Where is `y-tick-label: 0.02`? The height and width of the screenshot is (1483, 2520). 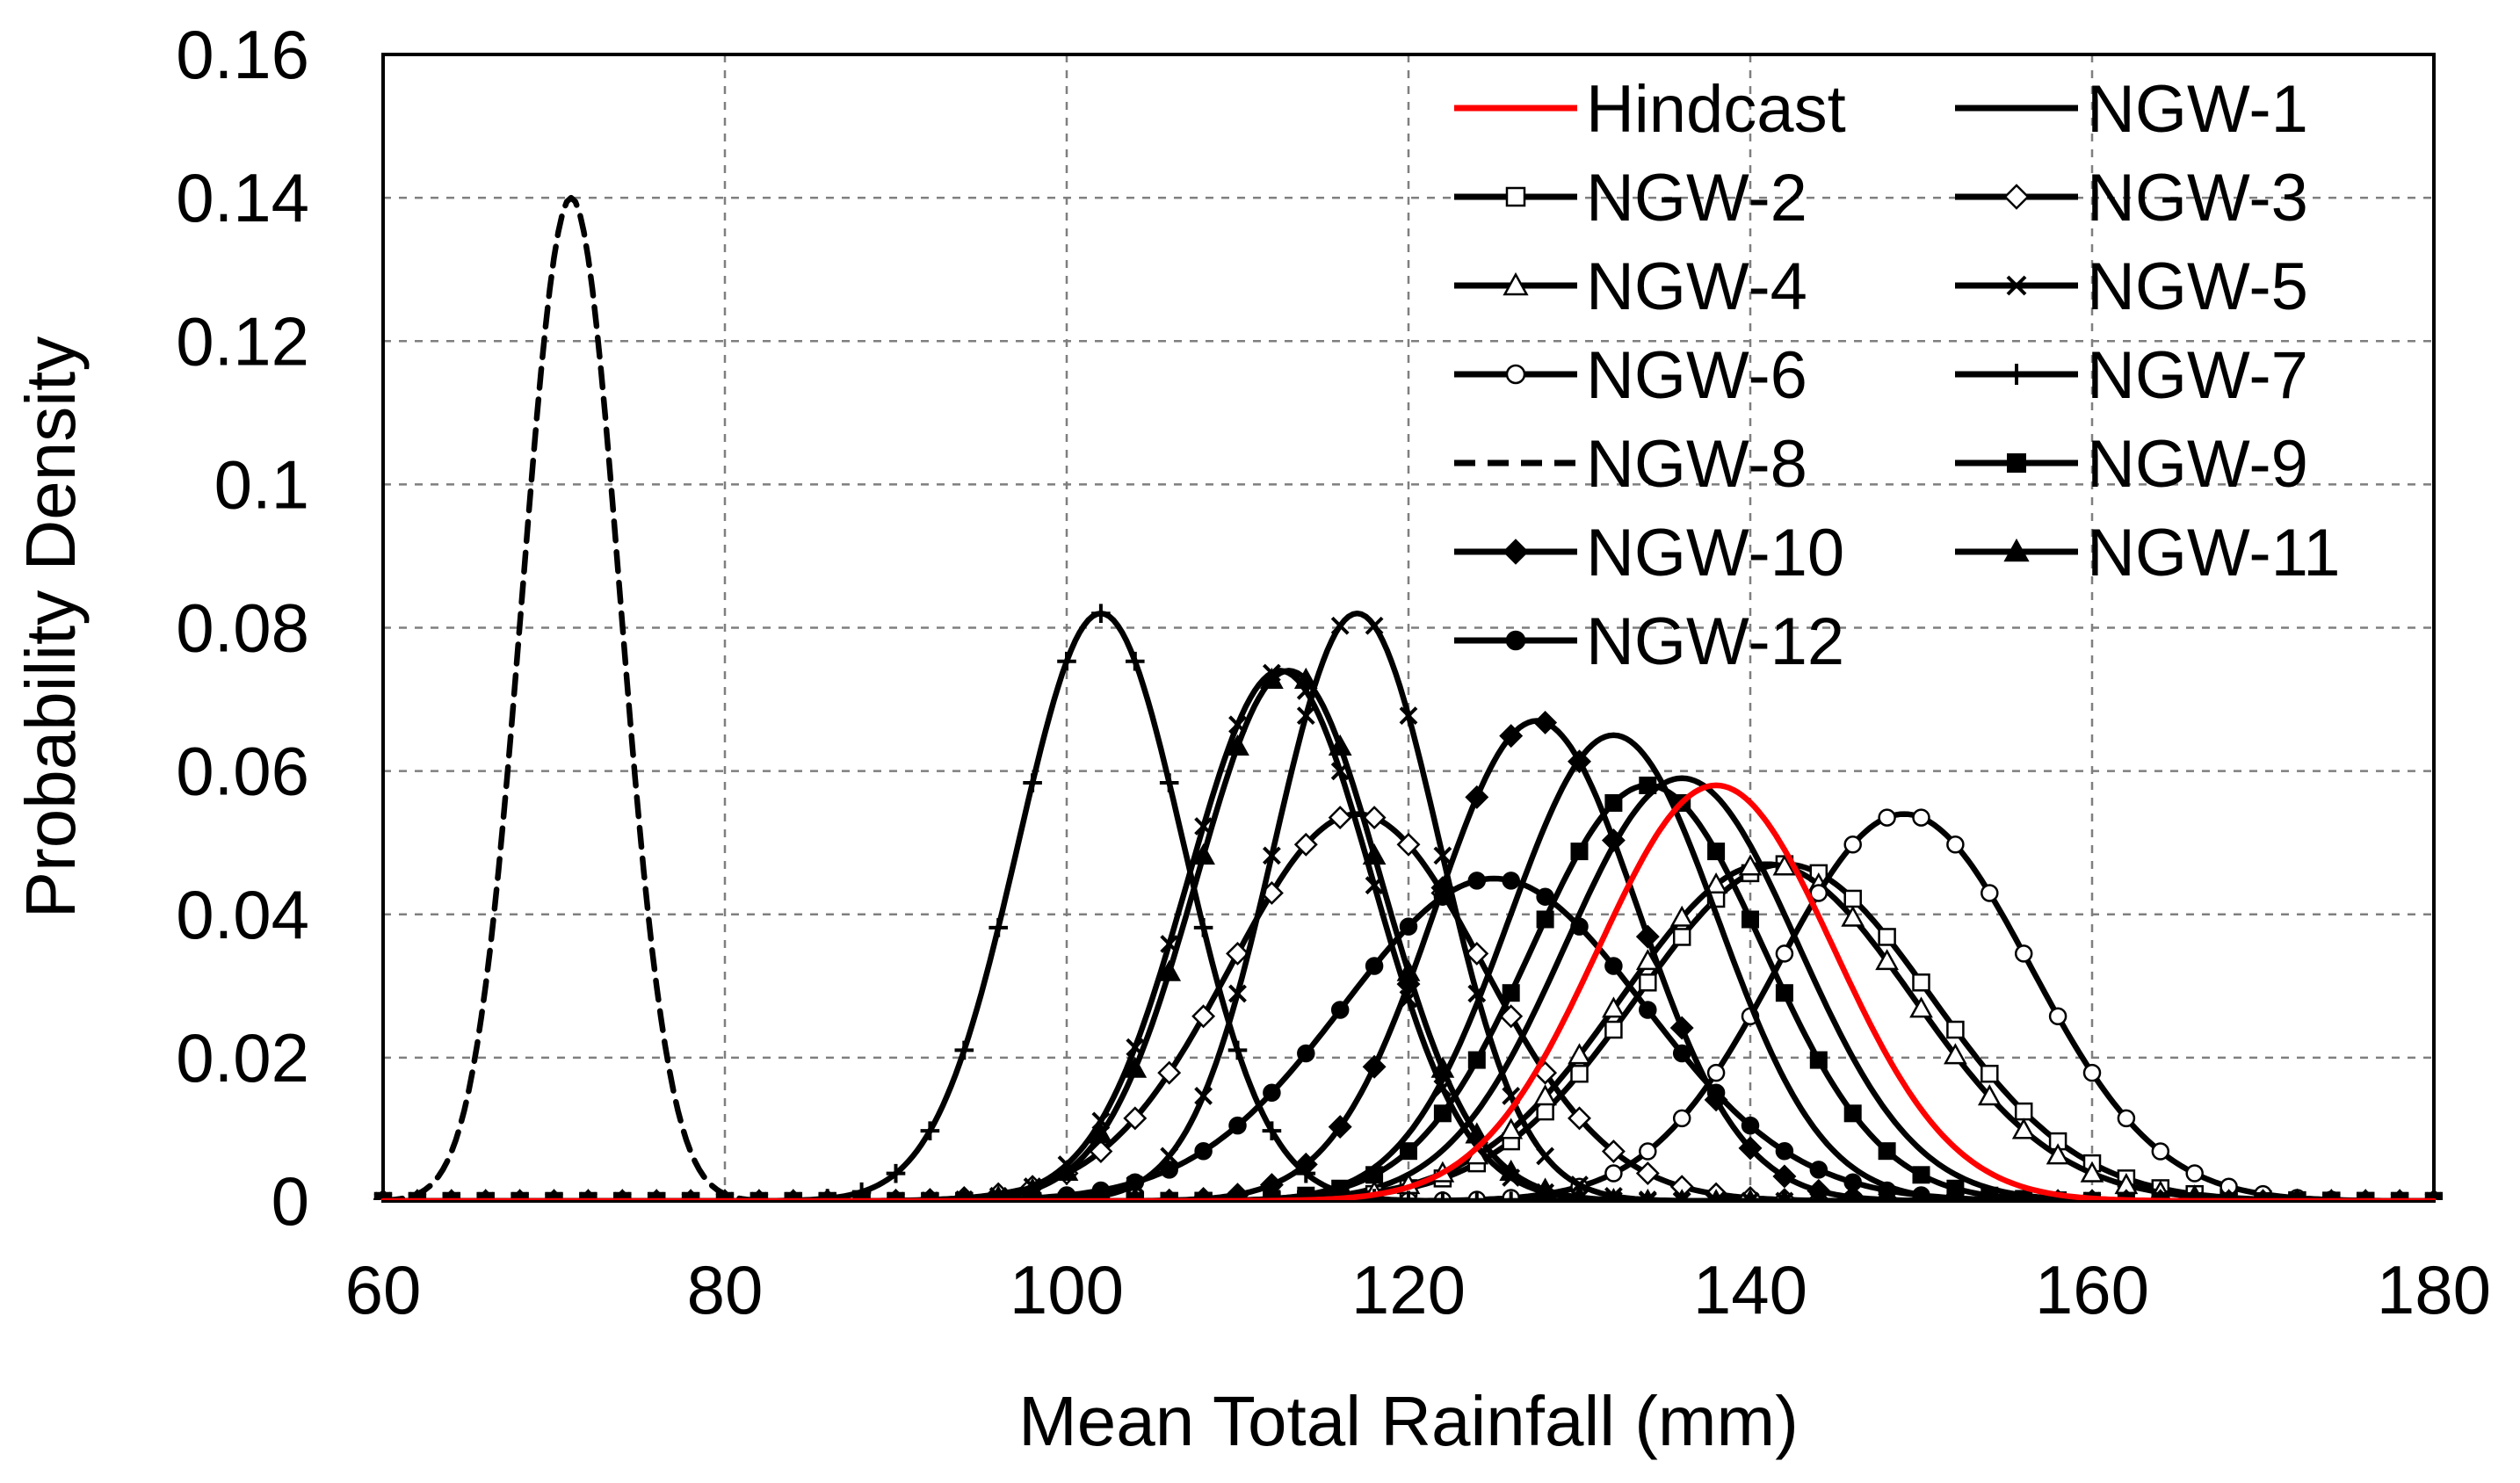 y-tick-label: 0.02 is located at coordinates (242, 1057).